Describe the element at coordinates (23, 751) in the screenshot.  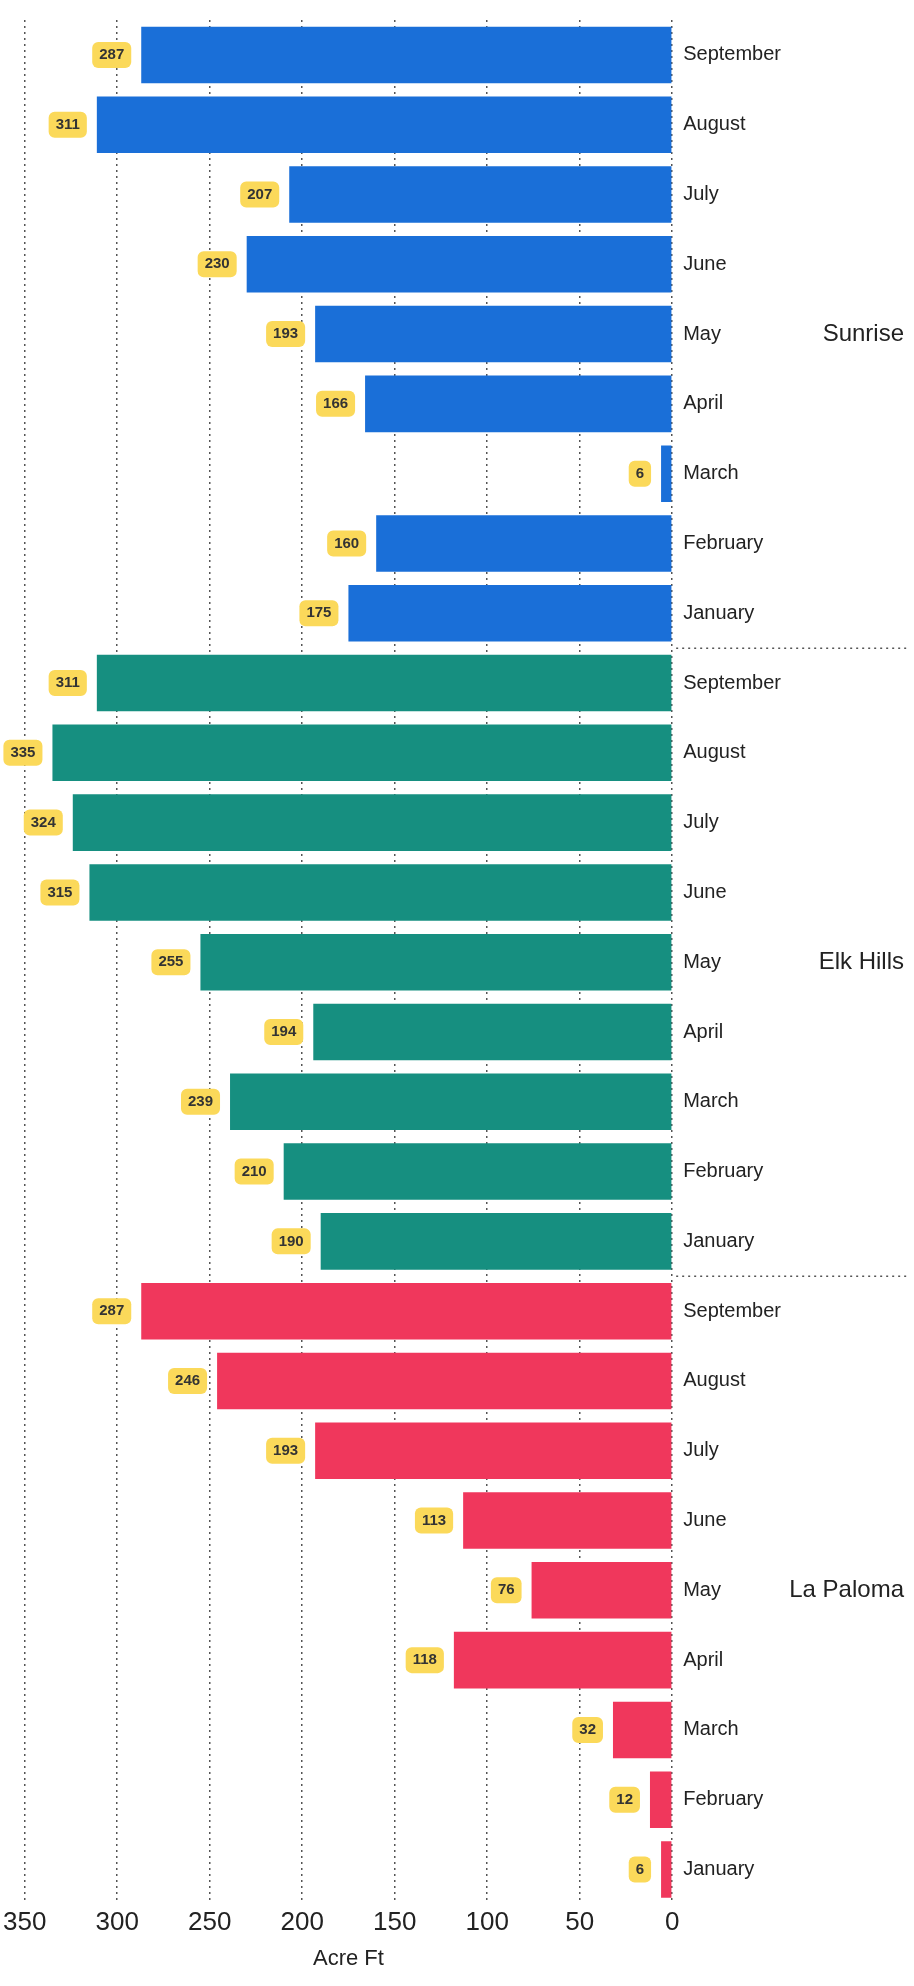
I see `data-label: 335` at that location.